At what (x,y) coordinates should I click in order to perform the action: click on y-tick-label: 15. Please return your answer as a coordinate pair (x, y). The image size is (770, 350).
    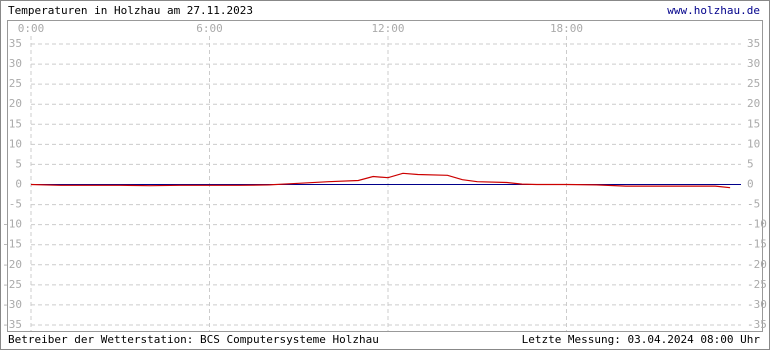
    Looking at the image, I should click on (15, 123).